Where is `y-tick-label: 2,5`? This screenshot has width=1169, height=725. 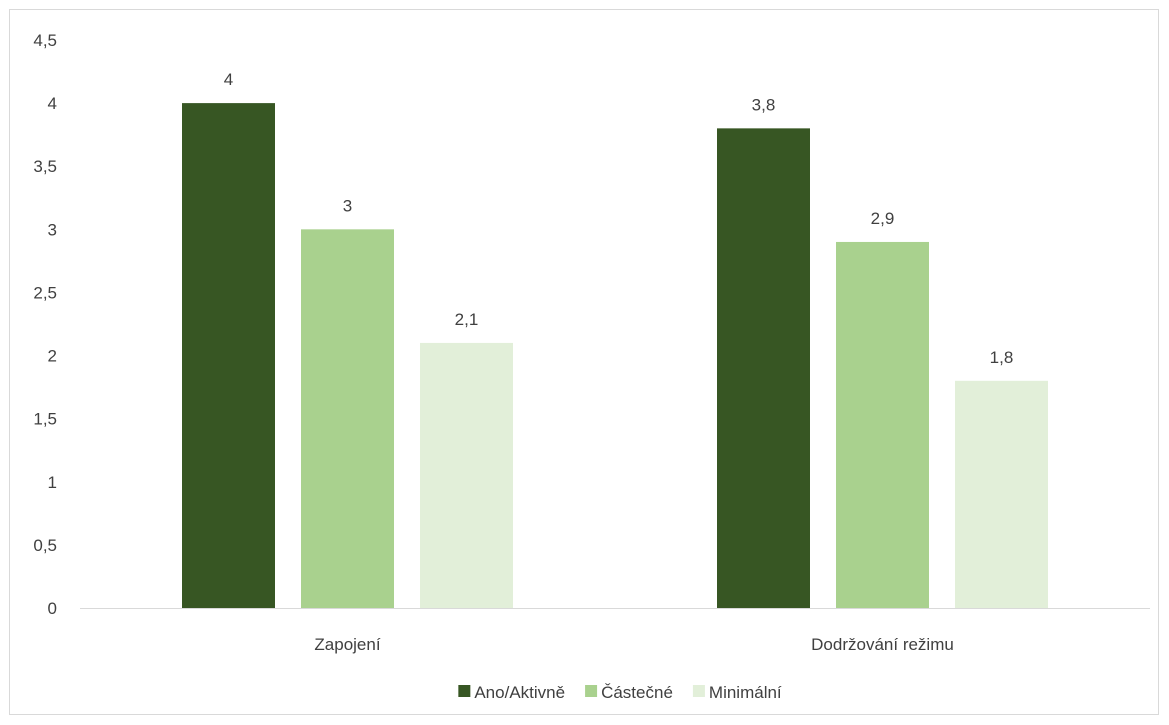
y-tick-label: 2,5 is located at coordinates (45, 292).